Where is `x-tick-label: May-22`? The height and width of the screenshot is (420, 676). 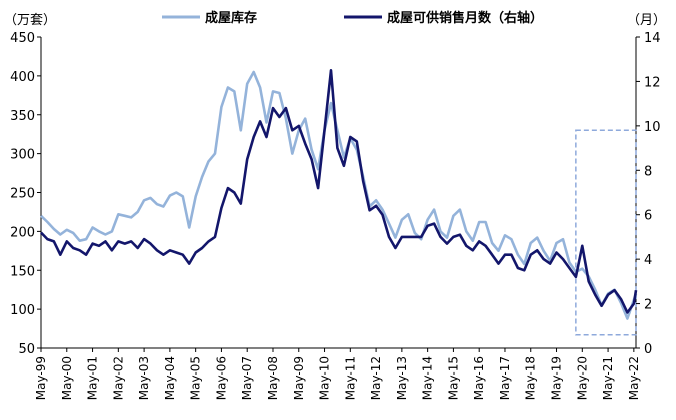
x-tick-label: May-22 is located at coordinates (634, 378).